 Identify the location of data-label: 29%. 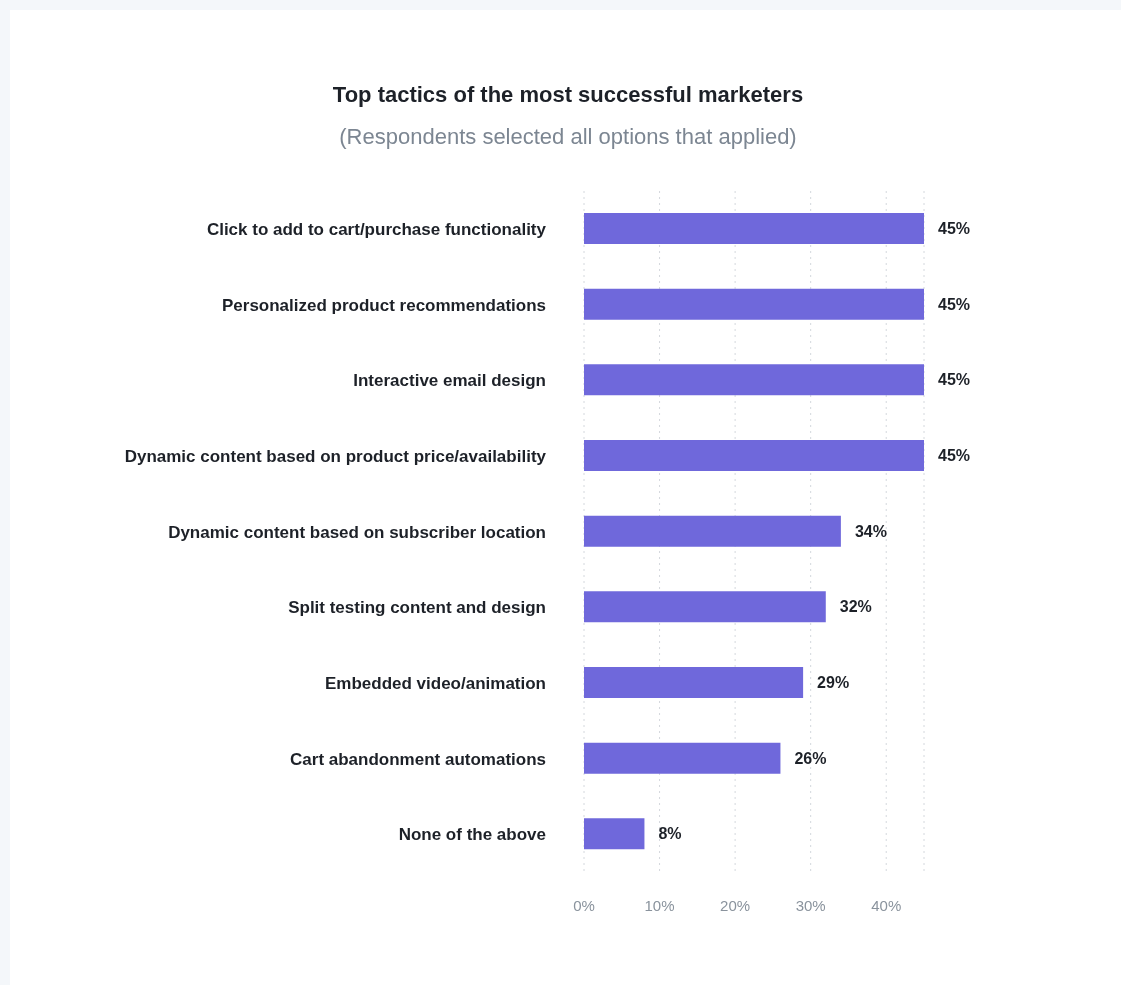
(833, 683).